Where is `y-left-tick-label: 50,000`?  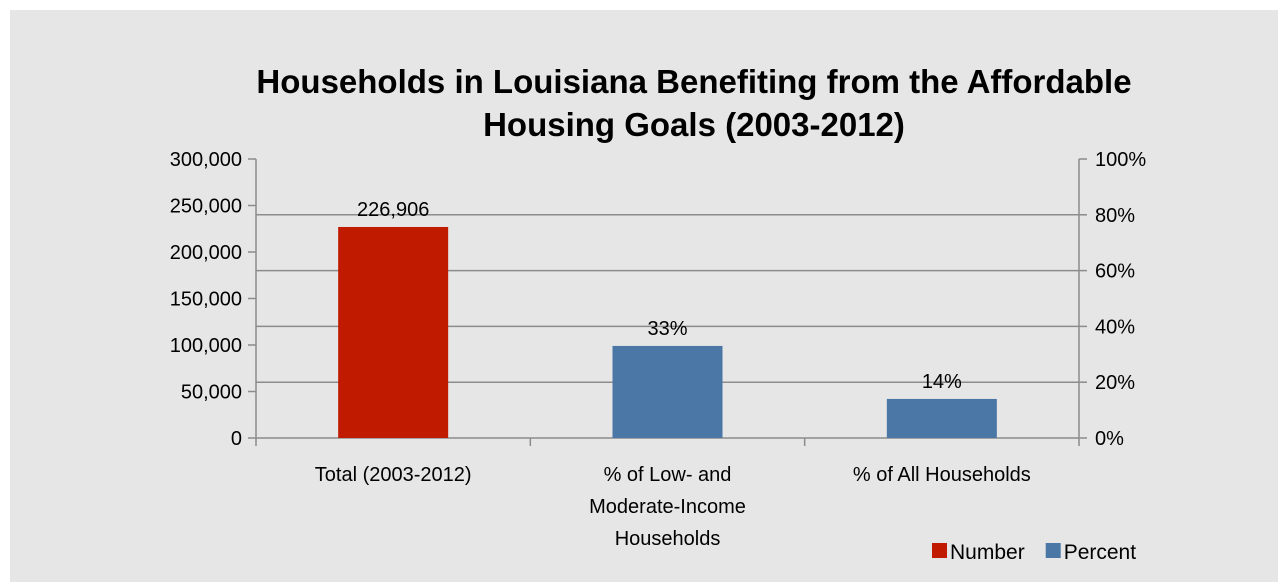 y-left-tick-label: 50,000 is located at coordinates (211, 393).